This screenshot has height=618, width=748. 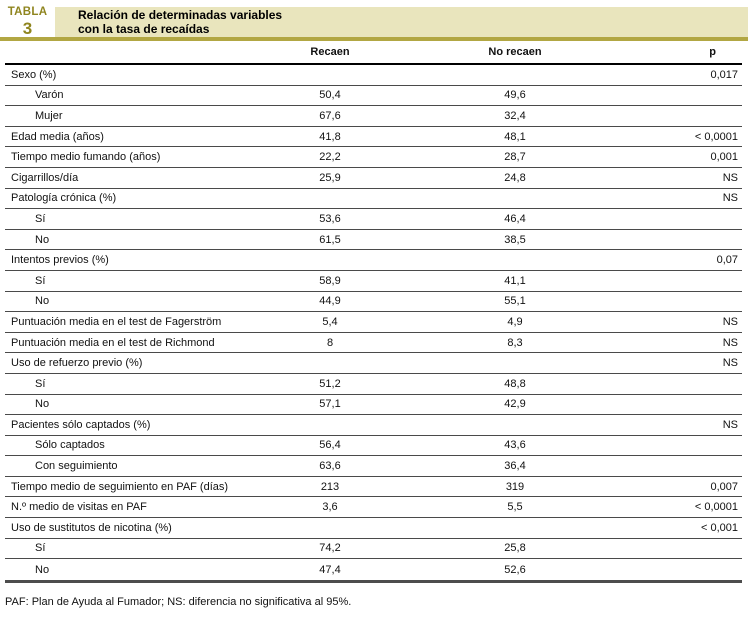 I want to click on value-no-recaen: 41,1, so click(x=515, y=280).